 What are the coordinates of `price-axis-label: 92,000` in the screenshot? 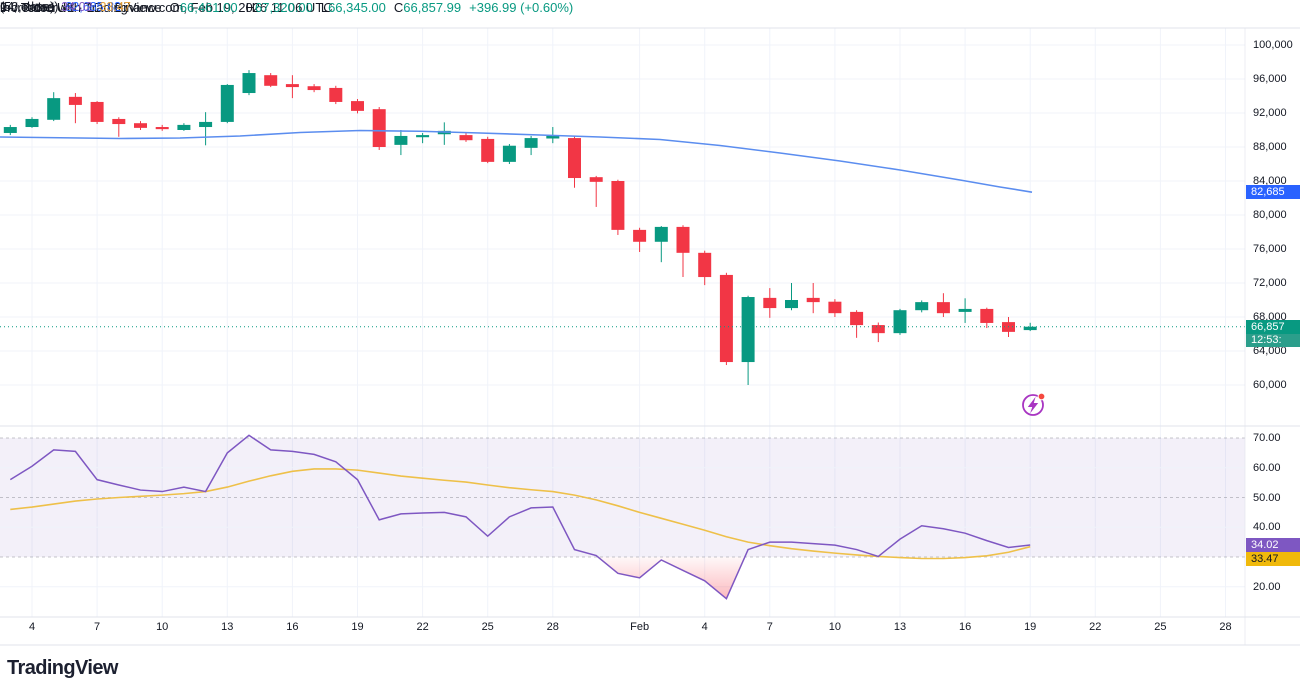 It's located at (1270, 113).